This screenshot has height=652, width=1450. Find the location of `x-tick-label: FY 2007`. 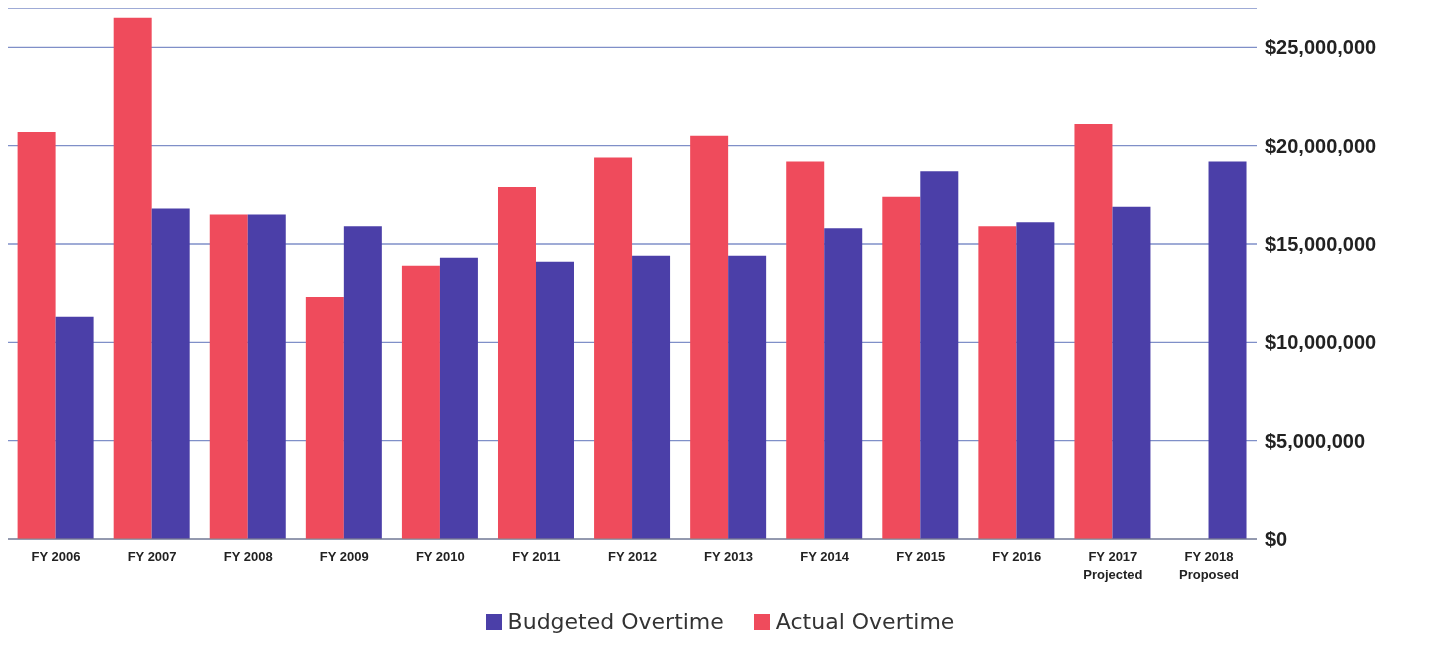

x-tick-label: FY 2007 is located at coordinates (152, 556).